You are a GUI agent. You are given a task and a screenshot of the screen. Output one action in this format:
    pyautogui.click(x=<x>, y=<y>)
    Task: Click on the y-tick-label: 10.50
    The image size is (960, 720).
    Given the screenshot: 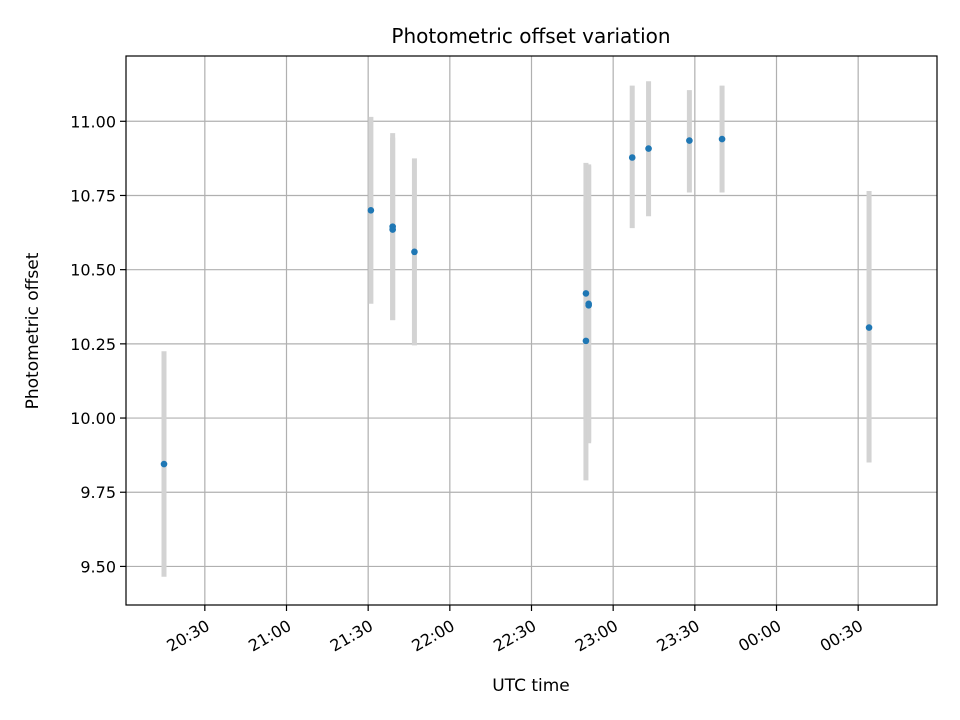 What is the action you would take?
    pyautogui.click(x=93, y=270)
    